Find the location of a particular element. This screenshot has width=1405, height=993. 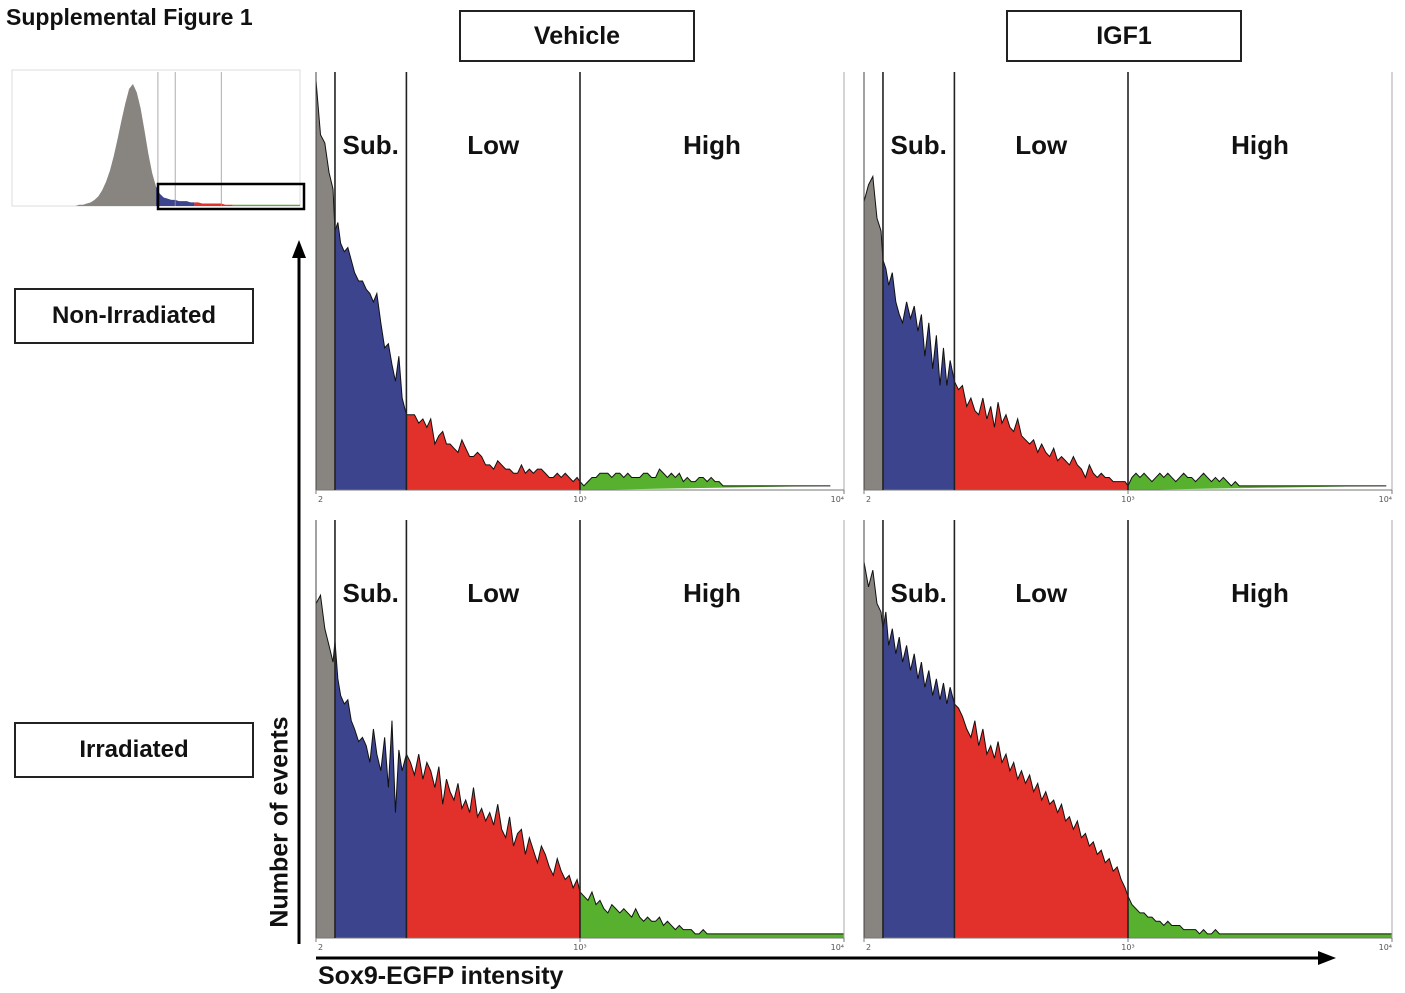

inset-low-area is located at coordinates (213, 204).